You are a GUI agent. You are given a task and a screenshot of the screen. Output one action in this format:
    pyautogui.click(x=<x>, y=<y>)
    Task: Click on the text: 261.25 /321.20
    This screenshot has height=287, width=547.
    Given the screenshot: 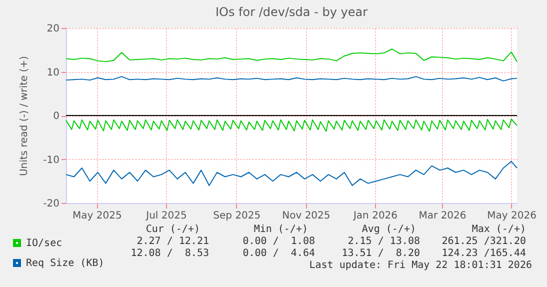 What is the action you would take?
    pyautogui.click(x=484, y=242)
    